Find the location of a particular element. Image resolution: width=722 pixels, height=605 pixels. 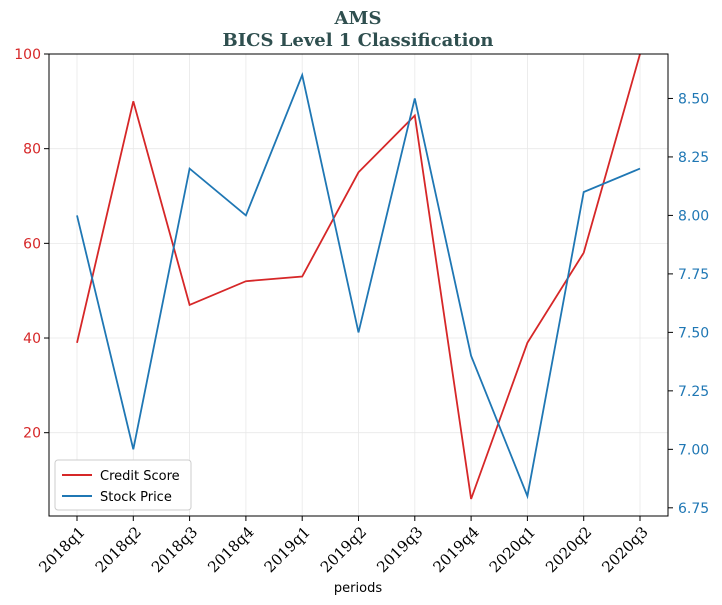

right-tick-label: 8.25 is located at coordinates (693, 158).